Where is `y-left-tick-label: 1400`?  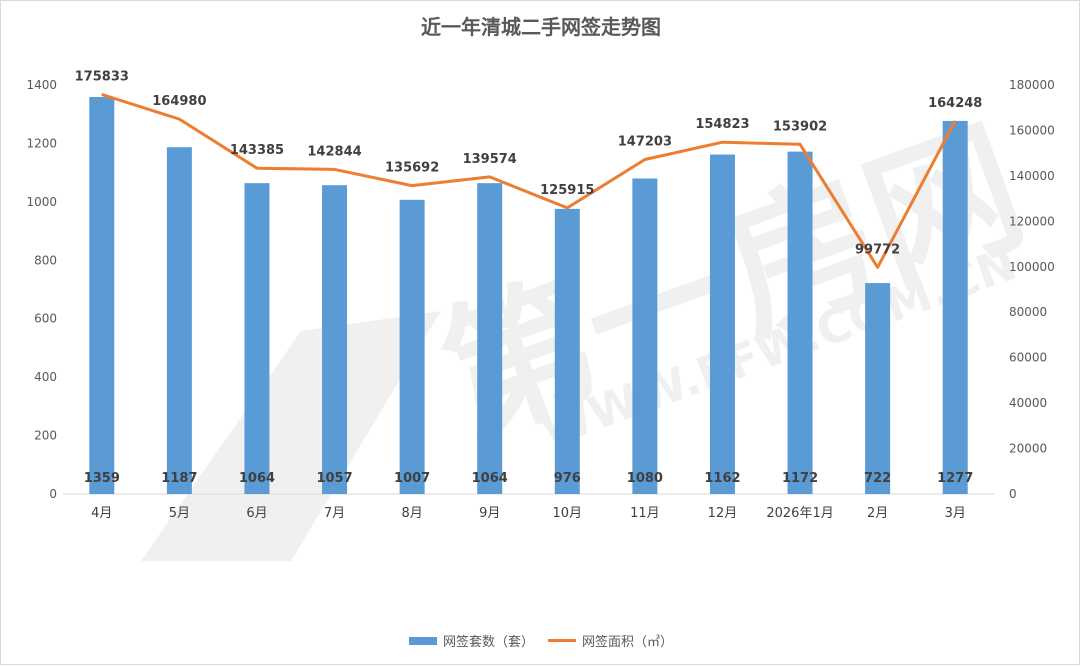 y-left-tick-label: 1400 is located at coordinates (41, 85).